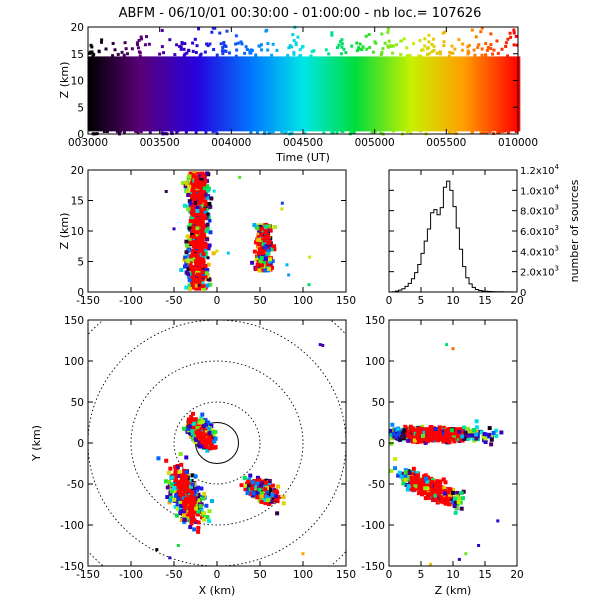 This screenshot has height=604, width=600. I want to click on z-y-y-tick-label: 0, so click(381, 444).